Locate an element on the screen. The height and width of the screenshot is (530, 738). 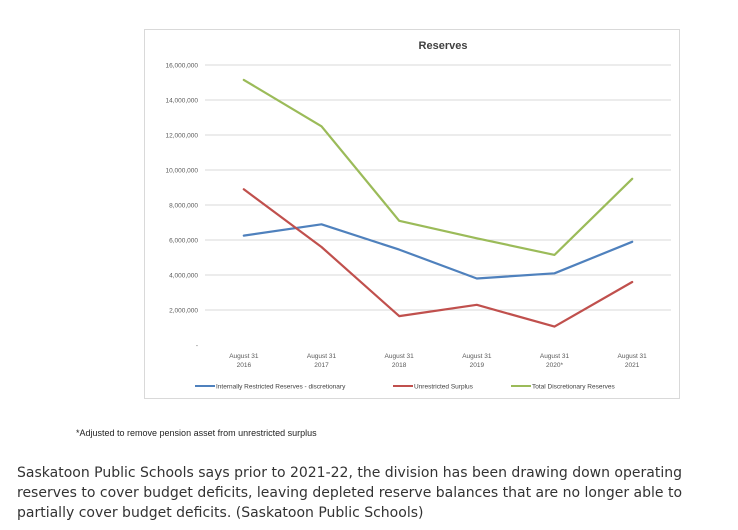
y-tick-label: 16,000,000 is located at coordinates (181, 66).